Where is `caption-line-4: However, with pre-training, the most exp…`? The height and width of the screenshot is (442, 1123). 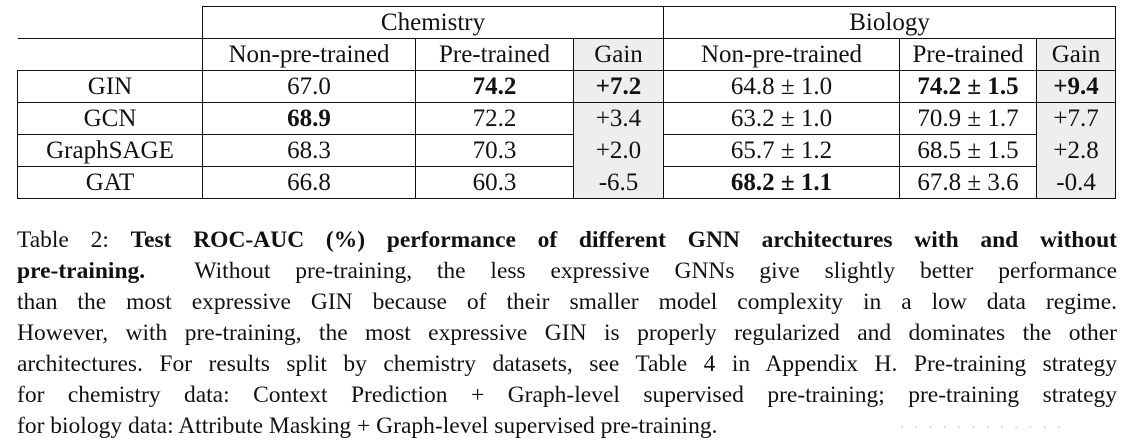 caption-line-4: However, with pre-training, the most exp… is located at coordinates (567, 333).